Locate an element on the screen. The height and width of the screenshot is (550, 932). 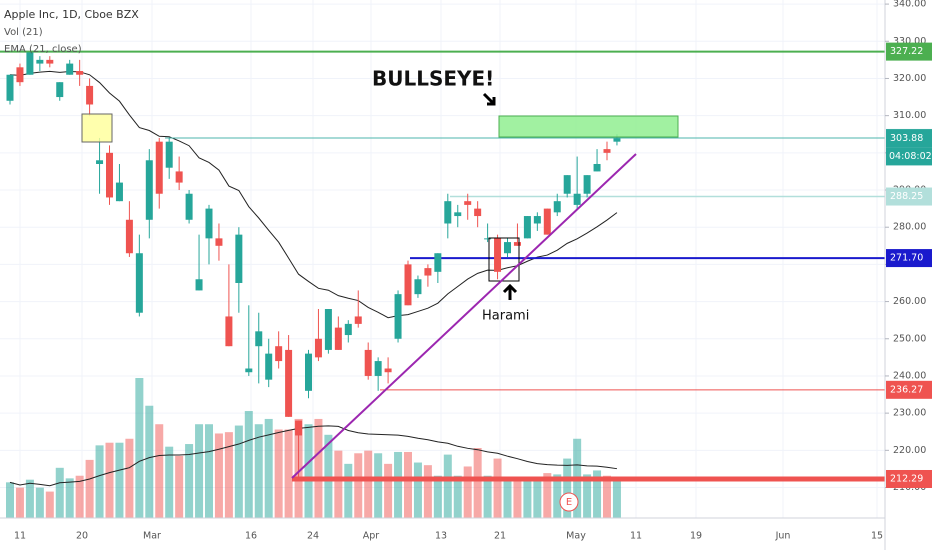
target-zone is located at coordinates (588, 126).